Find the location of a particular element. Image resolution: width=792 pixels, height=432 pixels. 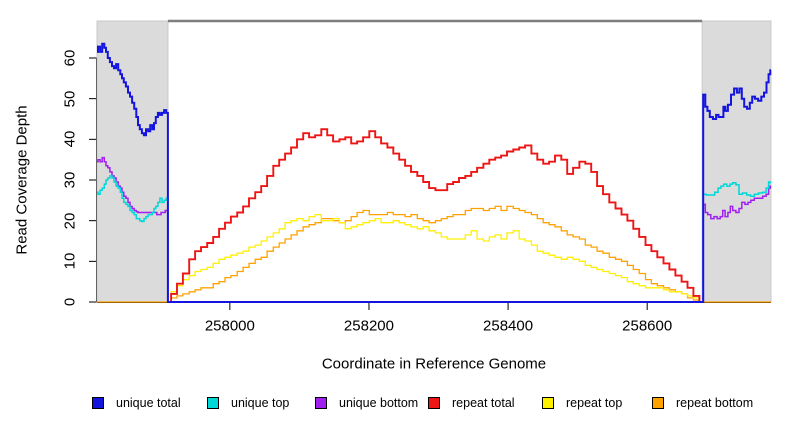

series-repeat-top-line is located at coordinates (435, 258).